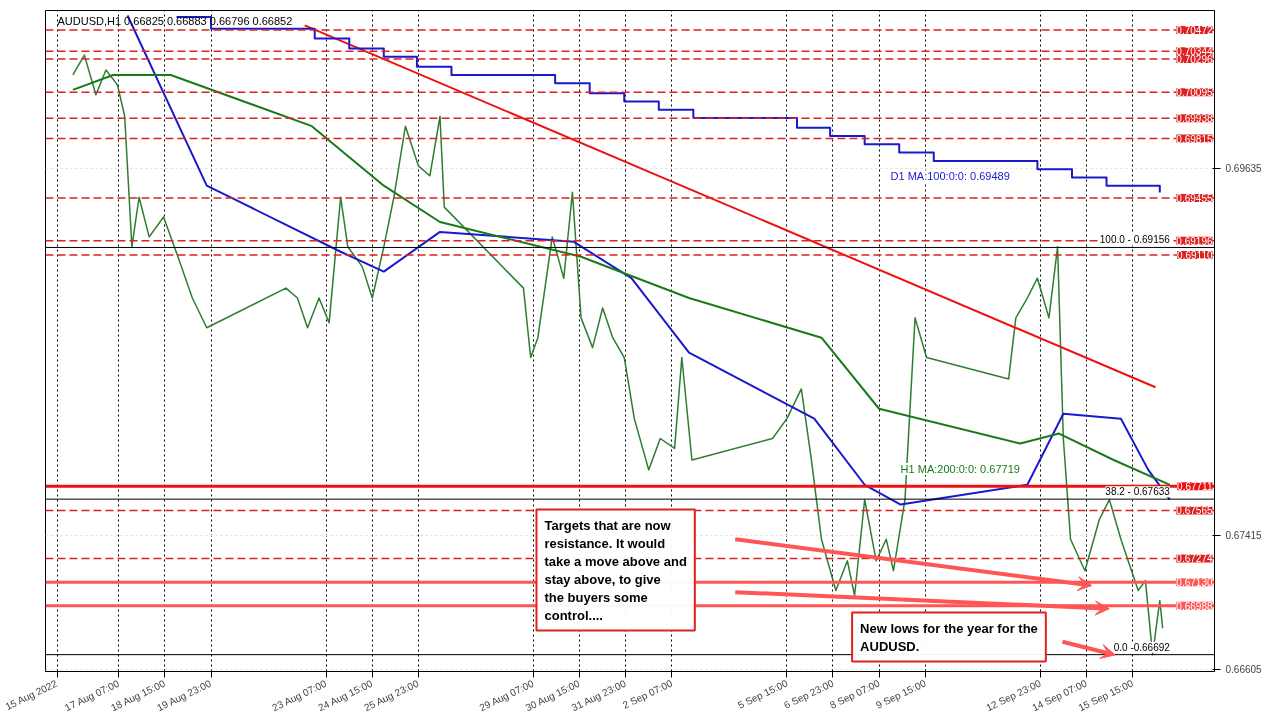 The width and height of the screenshot is (1284, 721). Describe the element at coordinates (1195, 487) in the screenshot. I see `ref-line-label: 0.67711` at that location.